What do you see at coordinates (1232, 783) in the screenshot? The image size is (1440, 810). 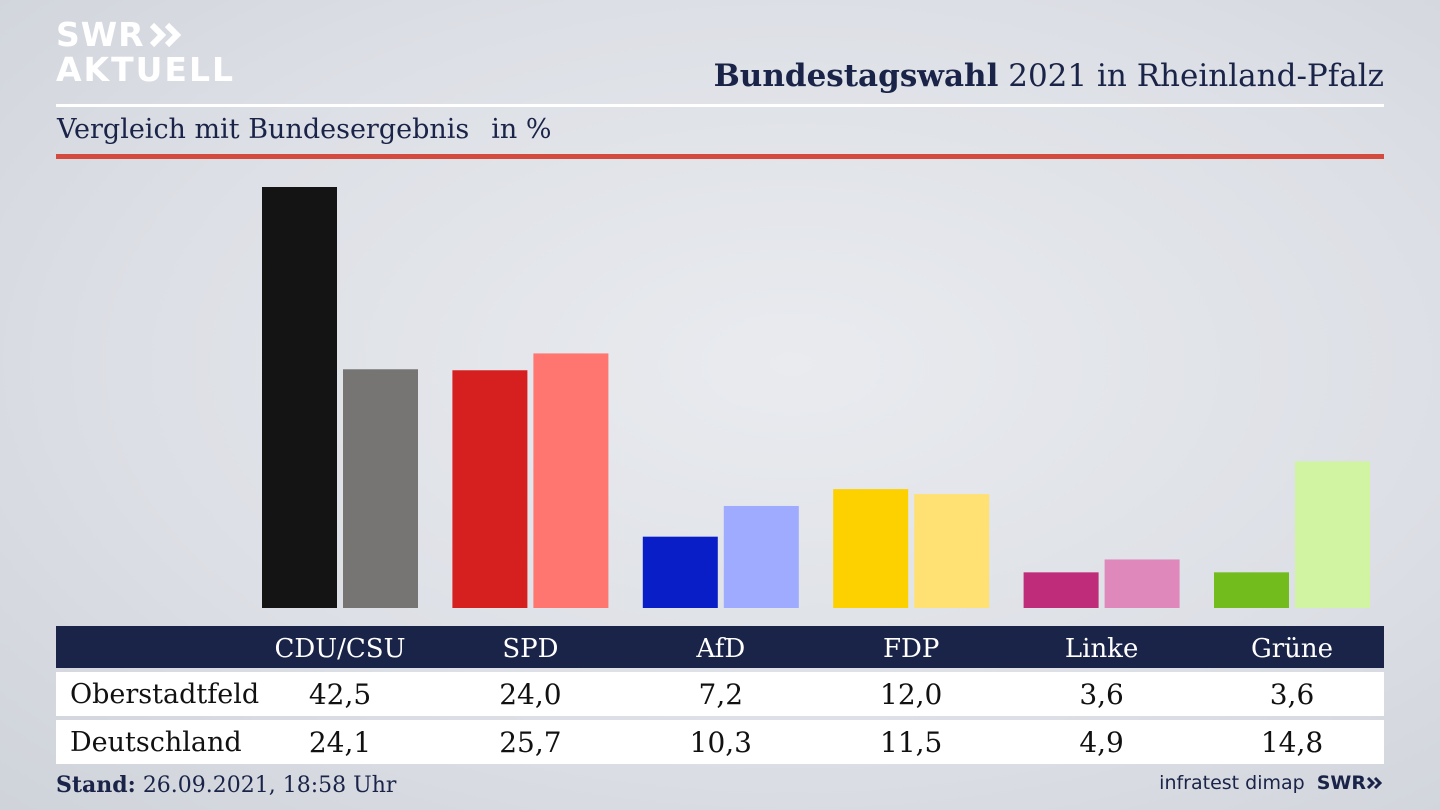 I see `source-text: infratest dimap` at bounding box center [1232, 783].